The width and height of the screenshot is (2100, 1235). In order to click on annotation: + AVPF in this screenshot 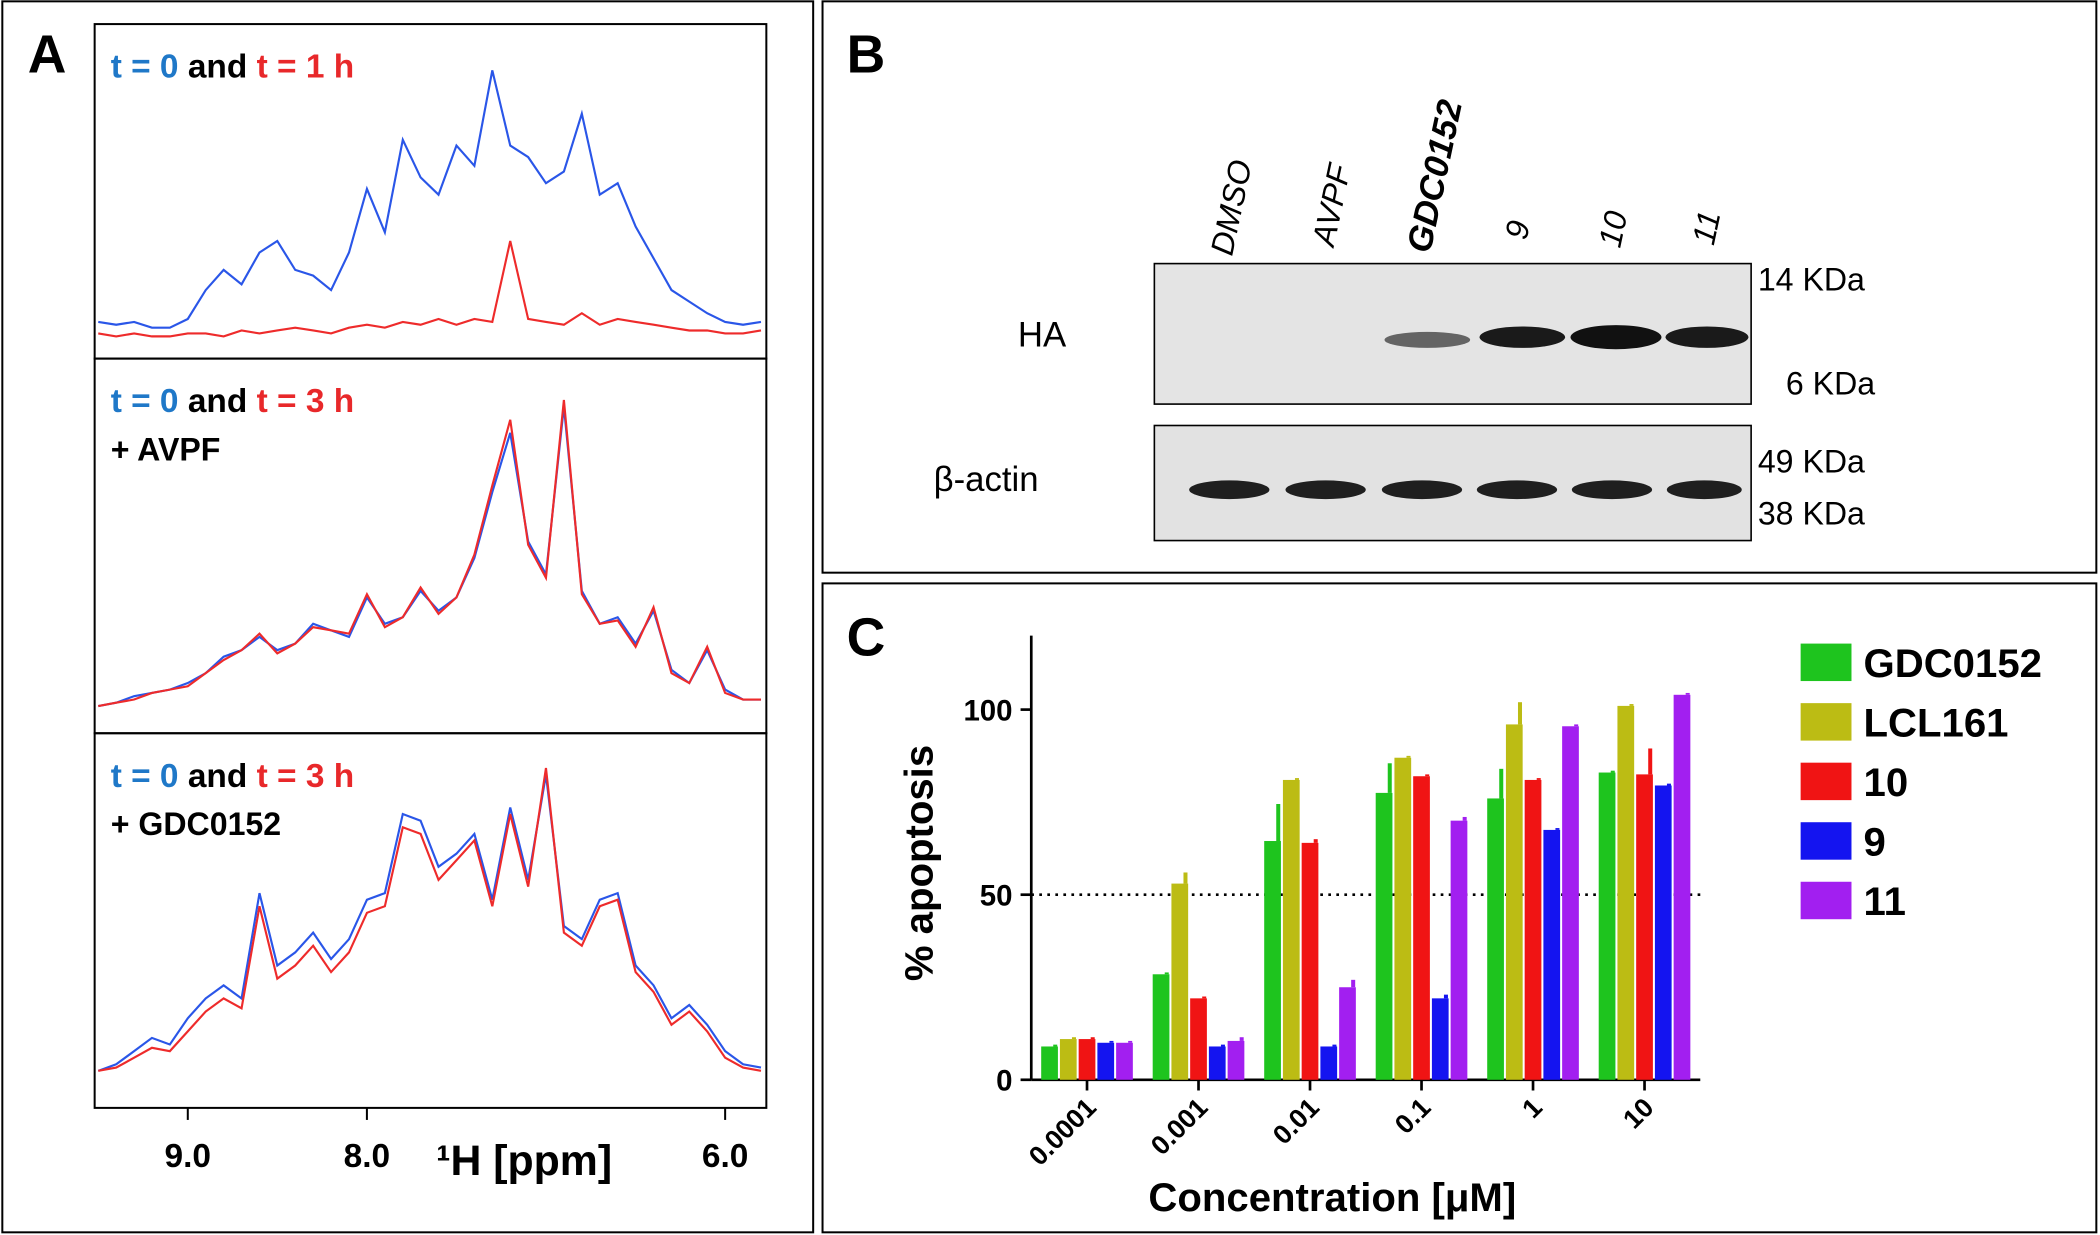, I will do `click(166, 449)`.